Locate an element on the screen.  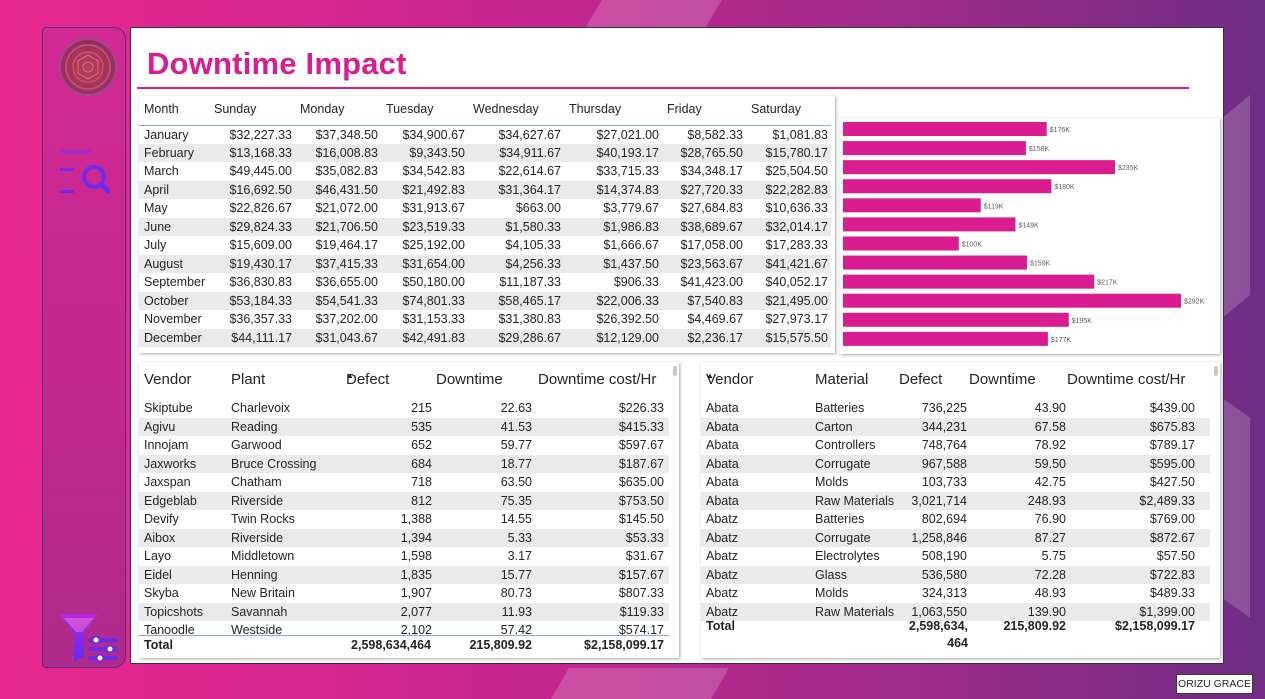
table-row: Abatz Electrolytes 508,190 5.75 $57.50 is located at coordinates (955, 556).